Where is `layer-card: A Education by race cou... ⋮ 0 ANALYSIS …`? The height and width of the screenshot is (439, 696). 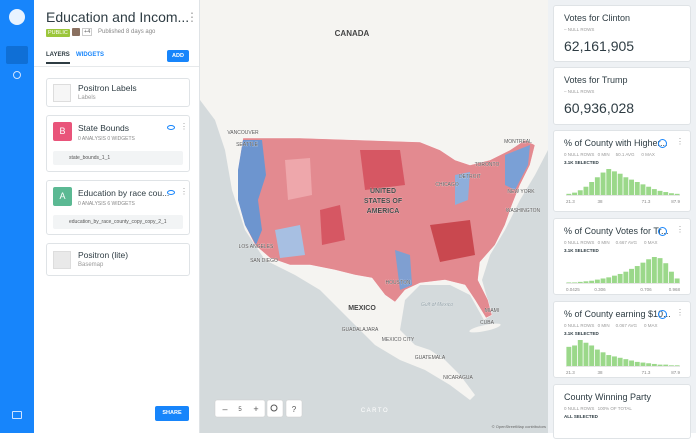 layer-card: A Education by race cou... ⋮ 0 ANALYSIS … is located at coordinates (118, 207).